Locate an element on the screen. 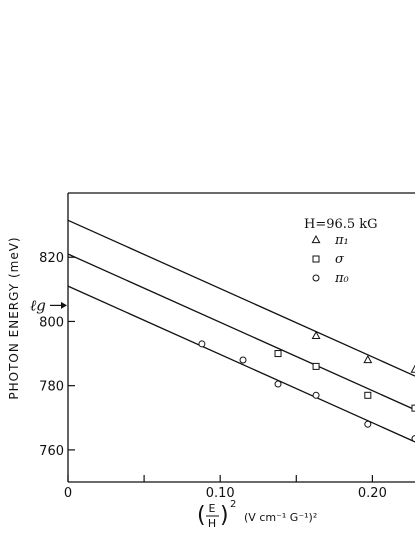 The width and height of the screenshot is (415, 537). x-tick-label: 0.10 is located at coordinates (220, 493).